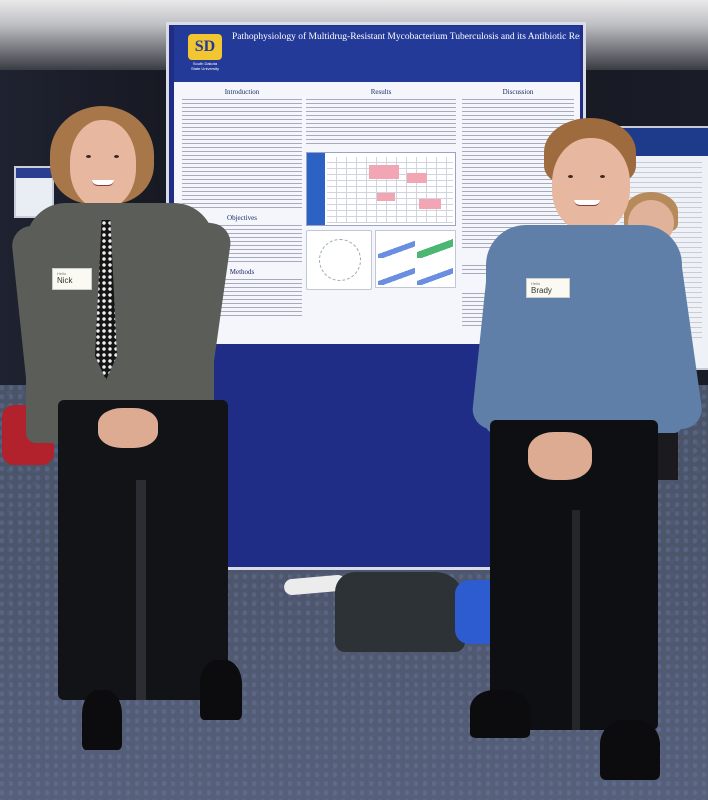 Image resolution: width=708 pixels, height=800 pixels. I want to click on section-introduction: Introduction, so click(242, 92).